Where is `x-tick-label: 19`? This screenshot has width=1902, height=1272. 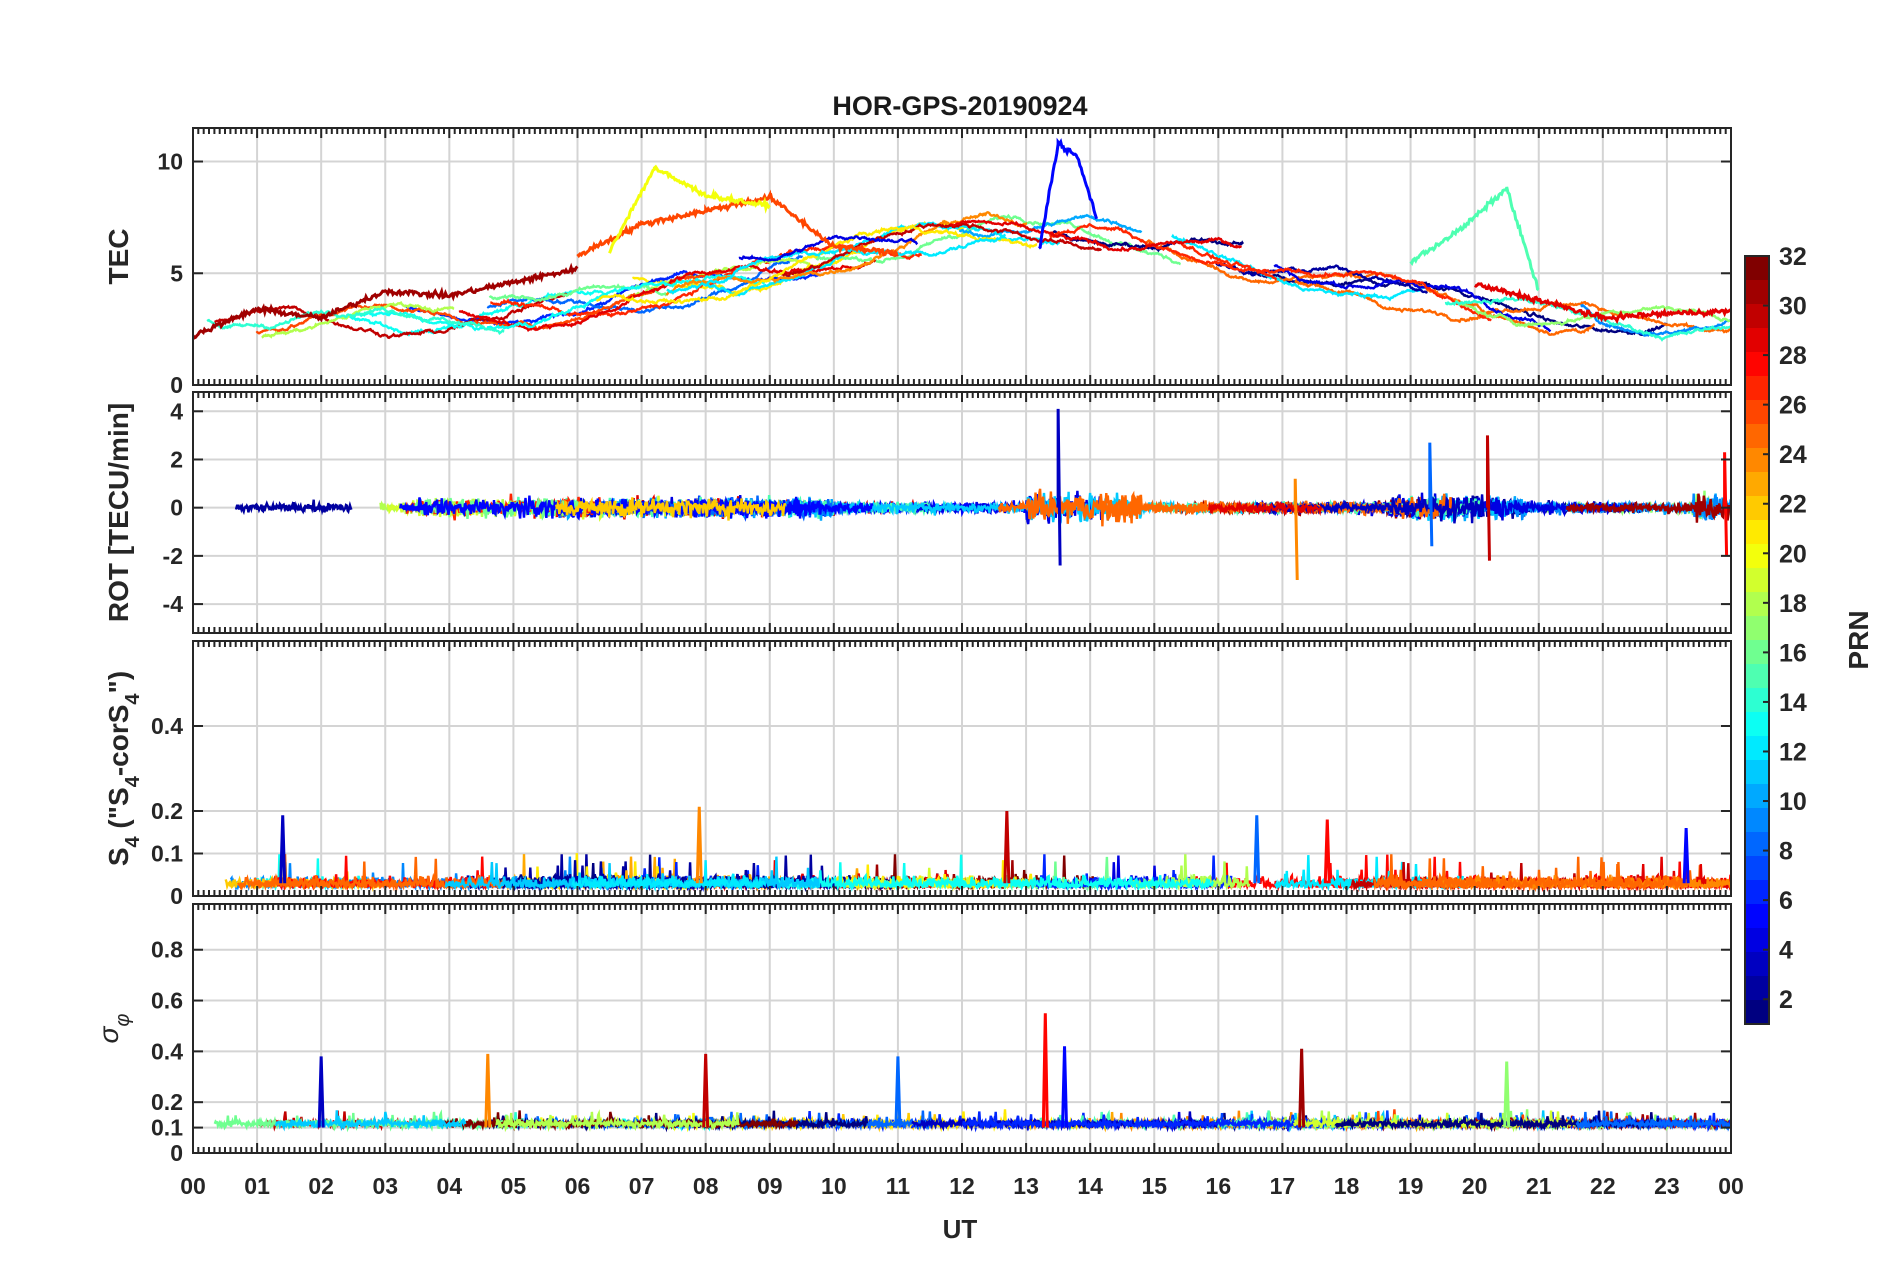
x-tick-label: 19 is located at coordinates (1411, 1186).